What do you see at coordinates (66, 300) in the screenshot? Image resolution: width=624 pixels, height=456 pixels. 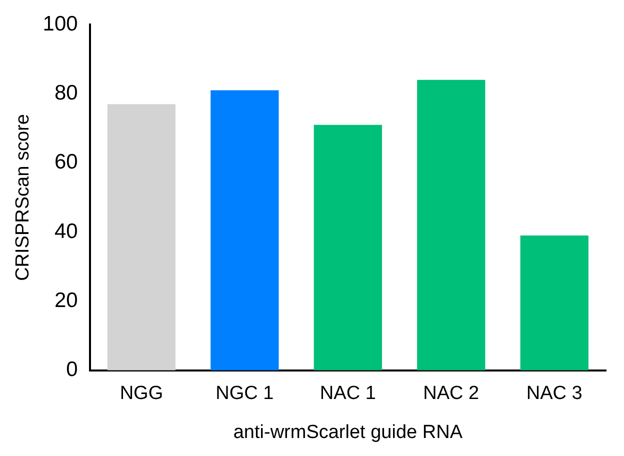 I see `y-tick-label: 20` at bounding box center [66, 300].